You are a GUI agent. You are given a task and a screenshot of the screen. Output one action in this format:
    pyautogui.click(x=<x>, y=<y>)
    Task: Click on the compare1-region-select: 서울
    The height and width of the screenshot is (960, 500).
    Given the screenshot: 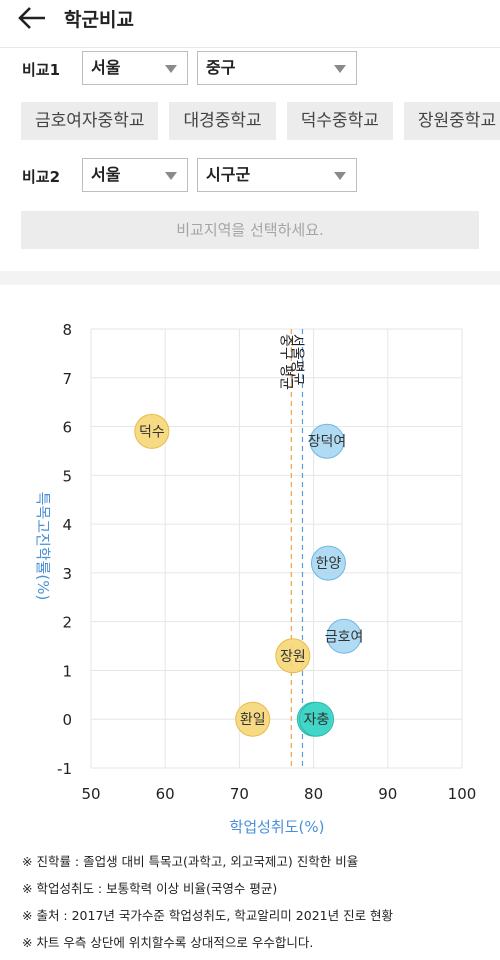 What is the action you would take?
    pyautogui.click(x=135, y=68)
    